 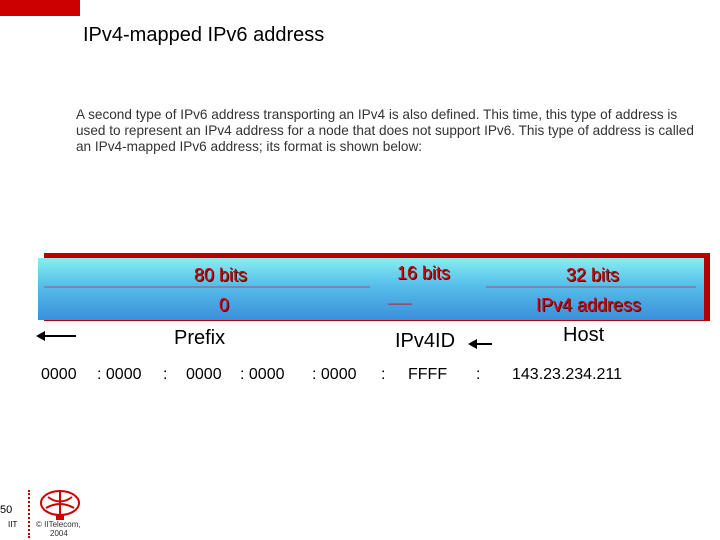 I want to click on copyright-line-1: © IITelecom,, so click(x=58, y=524).